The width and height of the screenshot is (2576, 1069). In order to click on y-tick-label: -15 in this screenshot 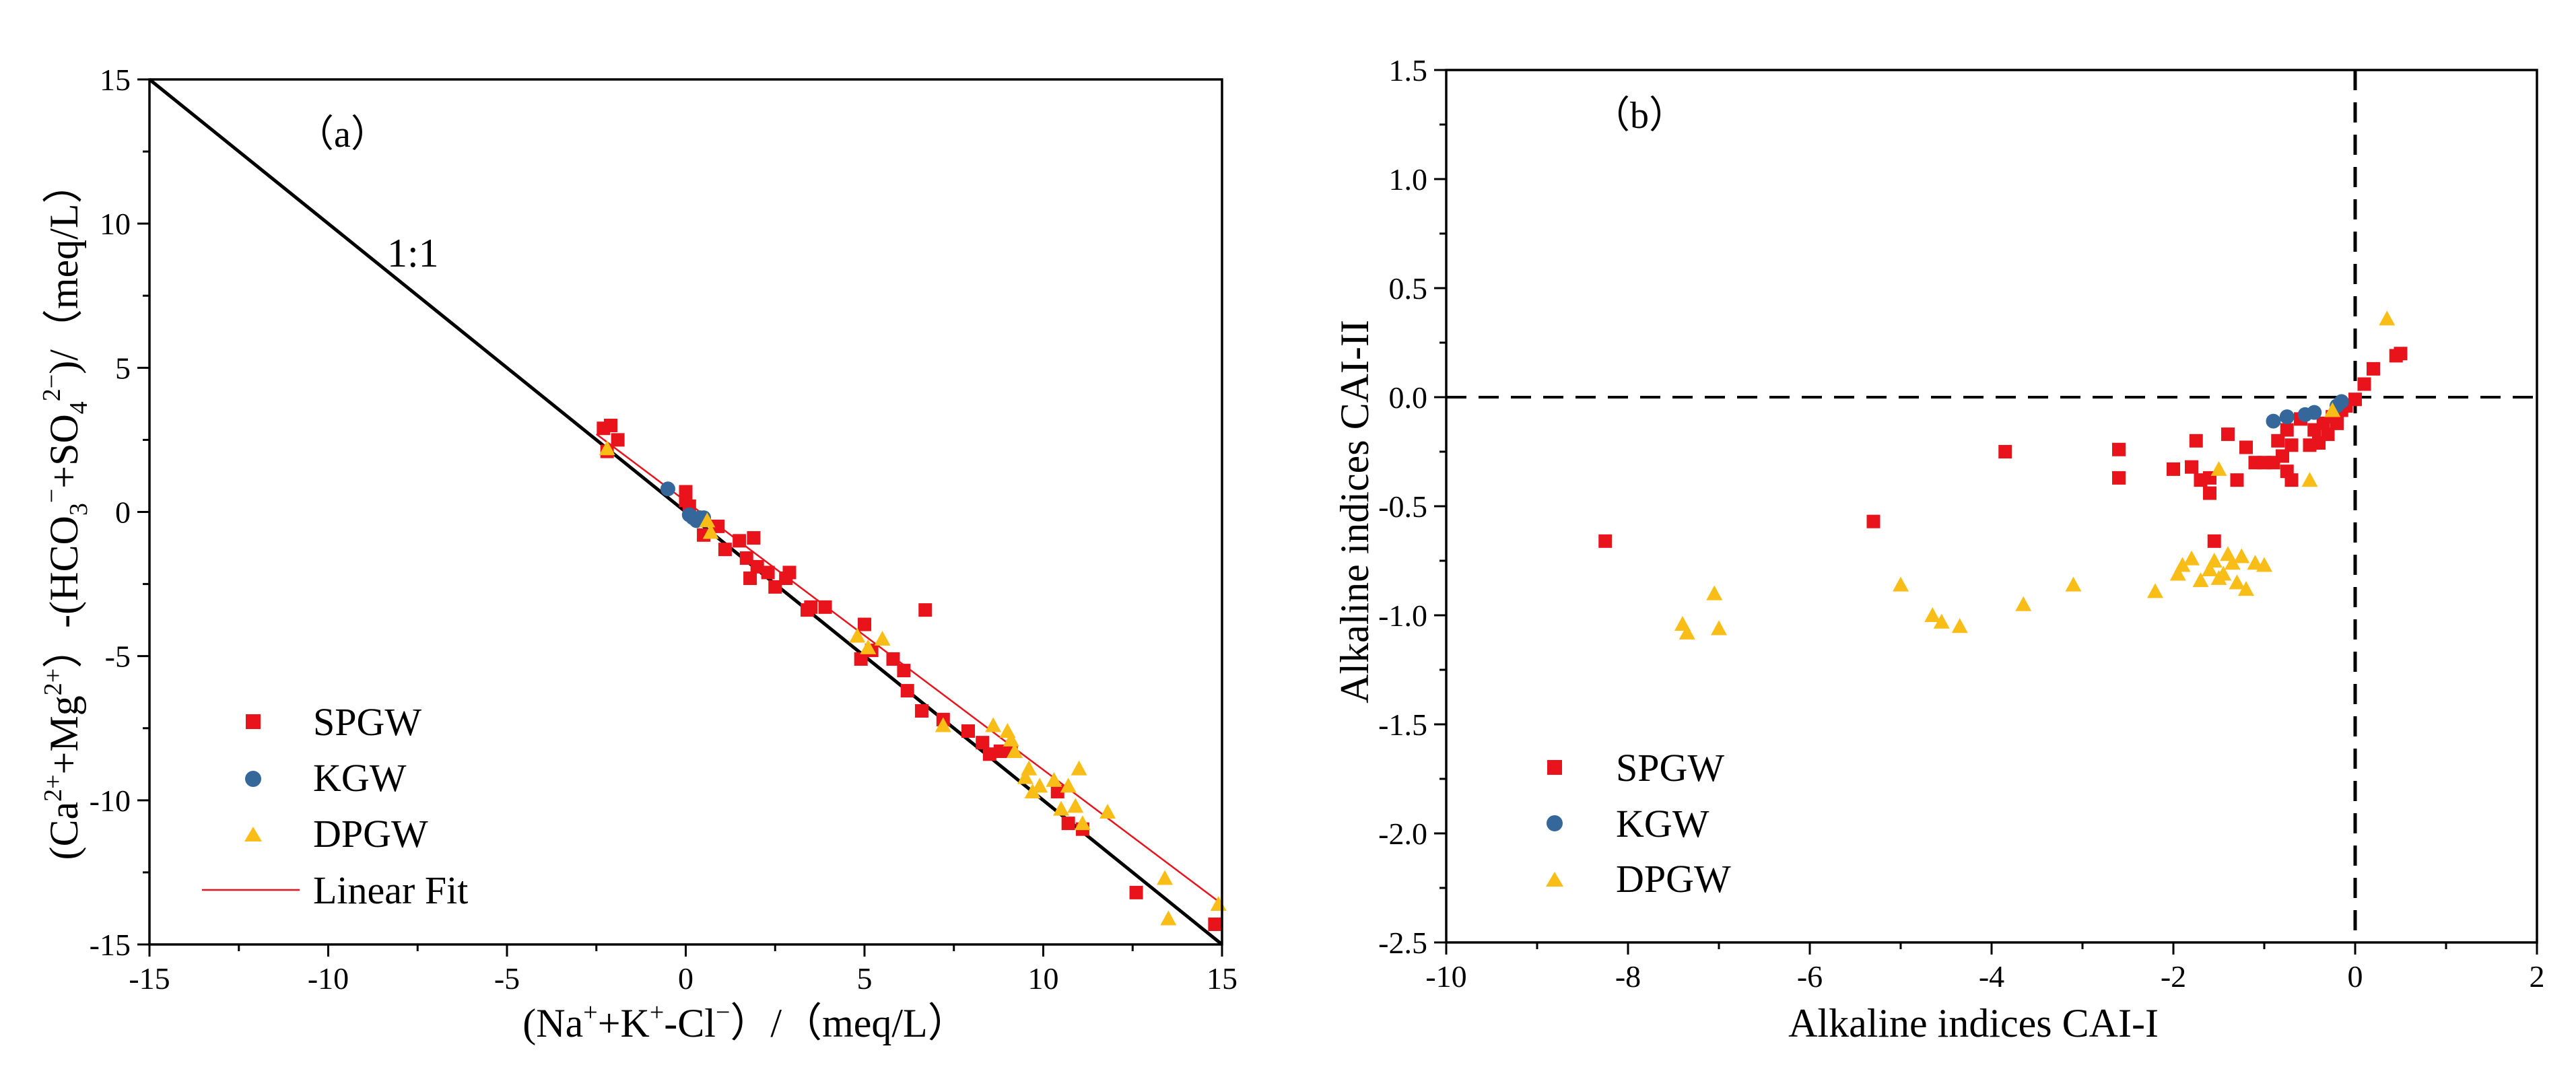, I will do `click(110, 945)`.